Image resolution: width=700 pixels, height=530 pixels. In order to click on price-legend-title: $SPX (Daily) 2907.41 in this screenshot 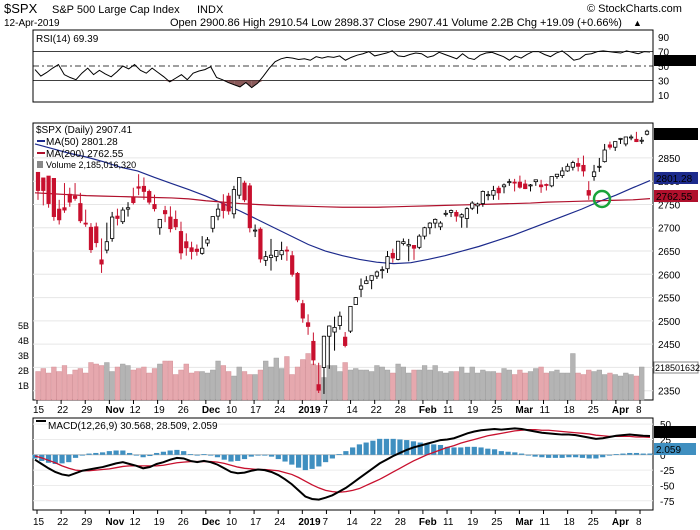, I will do `click(84, 130)`.